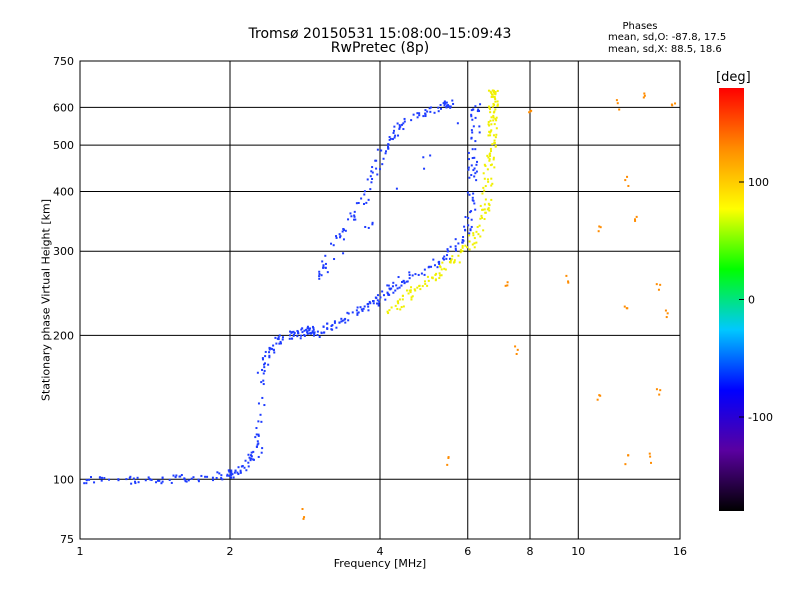 Image resolution: width=800 pixels, height=600 pixels. Describe the element at coordinates (80, 551) in the screenshot. I see `x-tick-label: 1` at that location.